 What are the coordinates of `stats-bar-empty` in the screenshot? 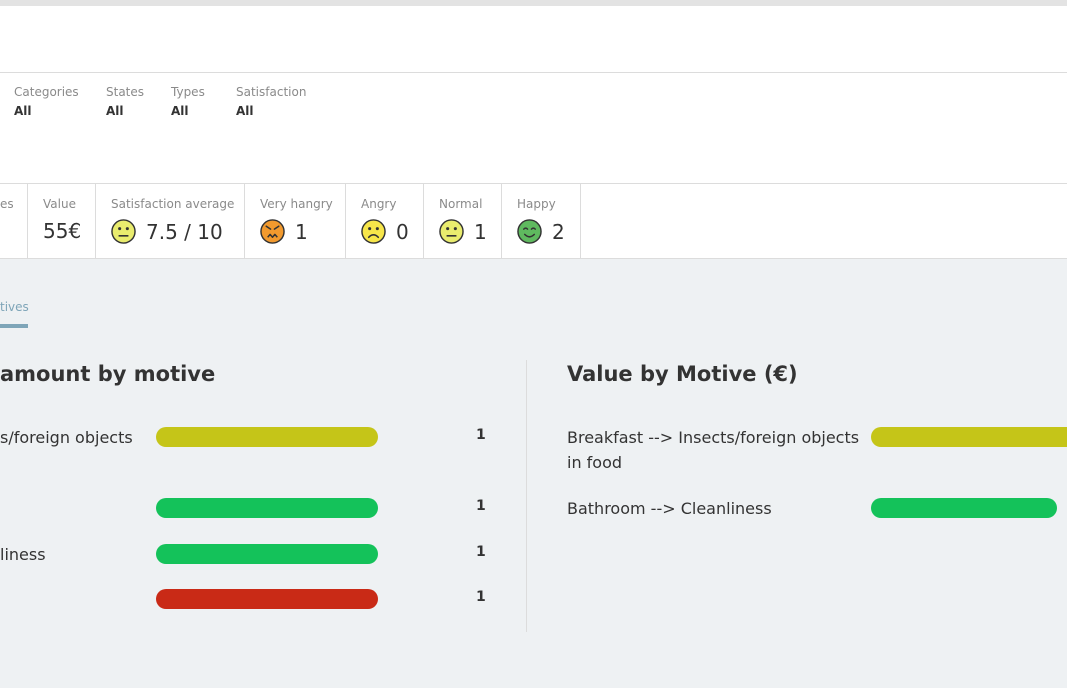 It's located at (824, 221).